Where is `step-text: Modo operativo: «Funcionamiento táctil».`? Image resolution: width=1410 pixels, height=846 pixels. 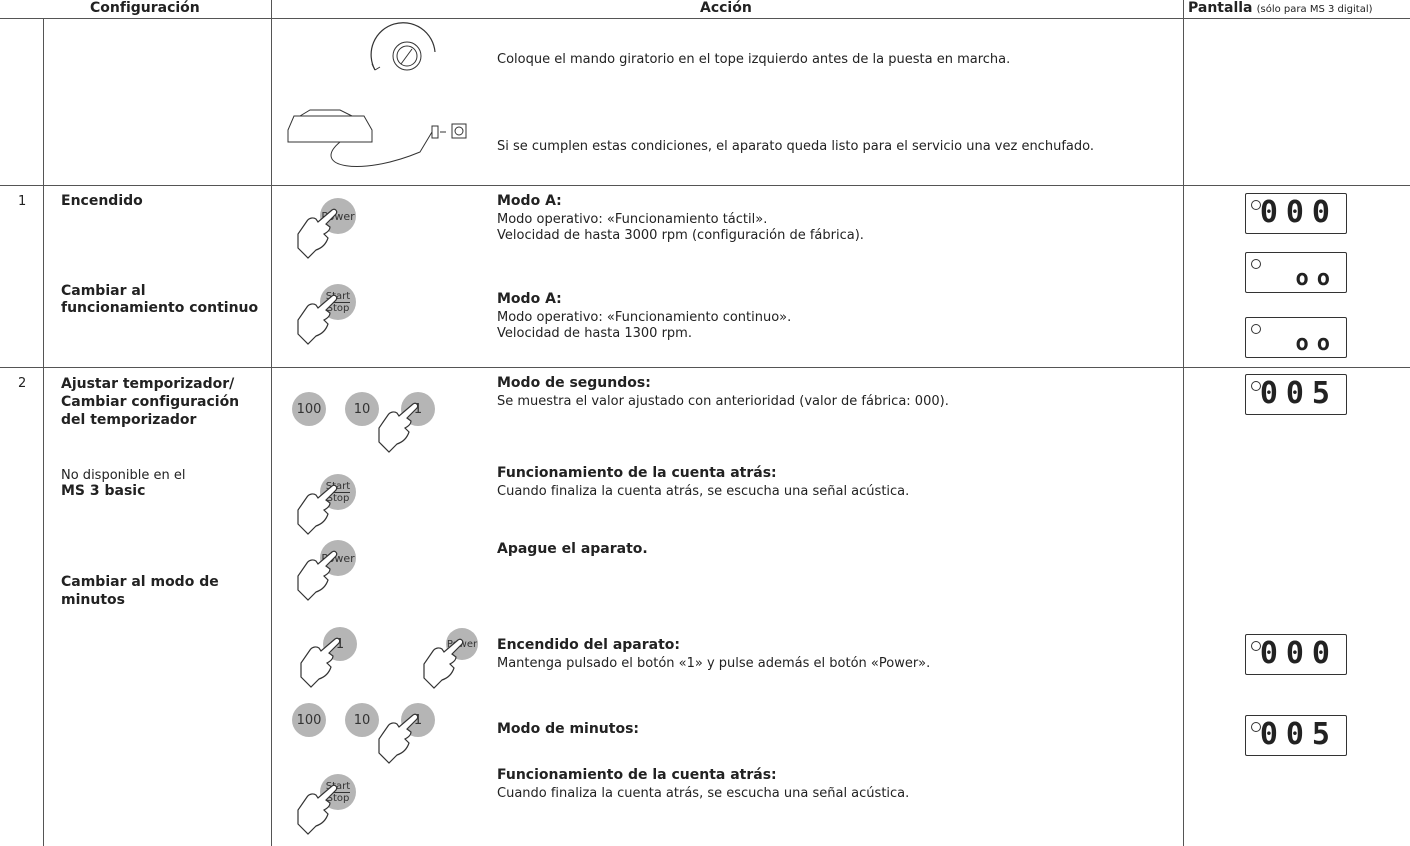 step-text: Modo operativo: «Funcionamiento táctil». is located at coordinates (632, 219).